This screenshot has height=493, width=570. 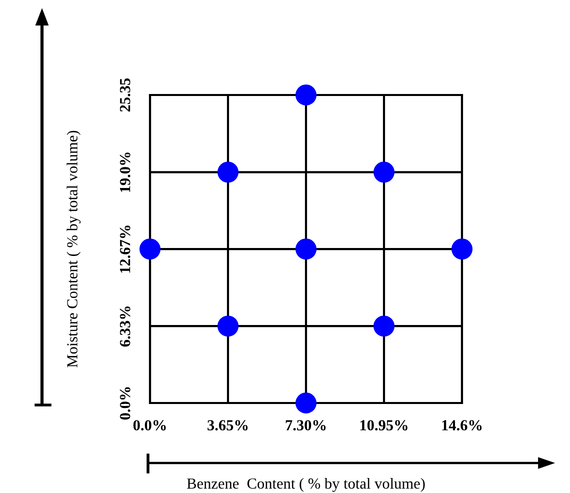 I want to click on x-tick-label: 3.65%, so click(x=228, y=425).